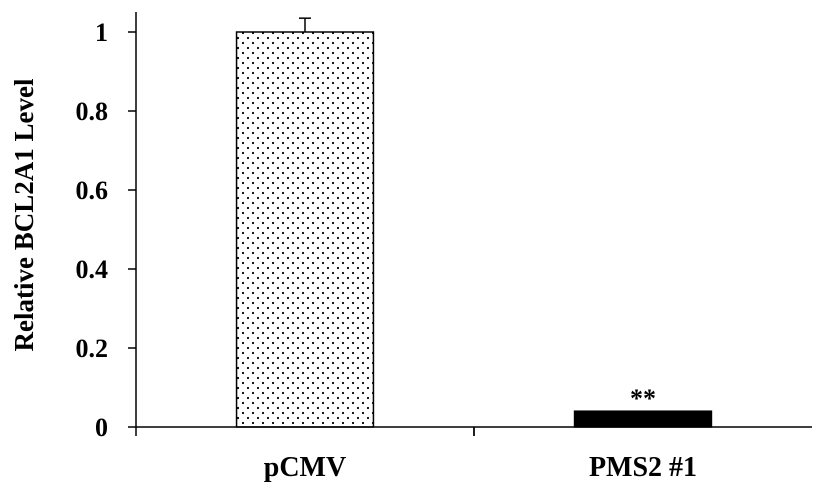 The height and width of the screenshot is (485, 816). I want to click on error-bars-layer, so click(305, 24).